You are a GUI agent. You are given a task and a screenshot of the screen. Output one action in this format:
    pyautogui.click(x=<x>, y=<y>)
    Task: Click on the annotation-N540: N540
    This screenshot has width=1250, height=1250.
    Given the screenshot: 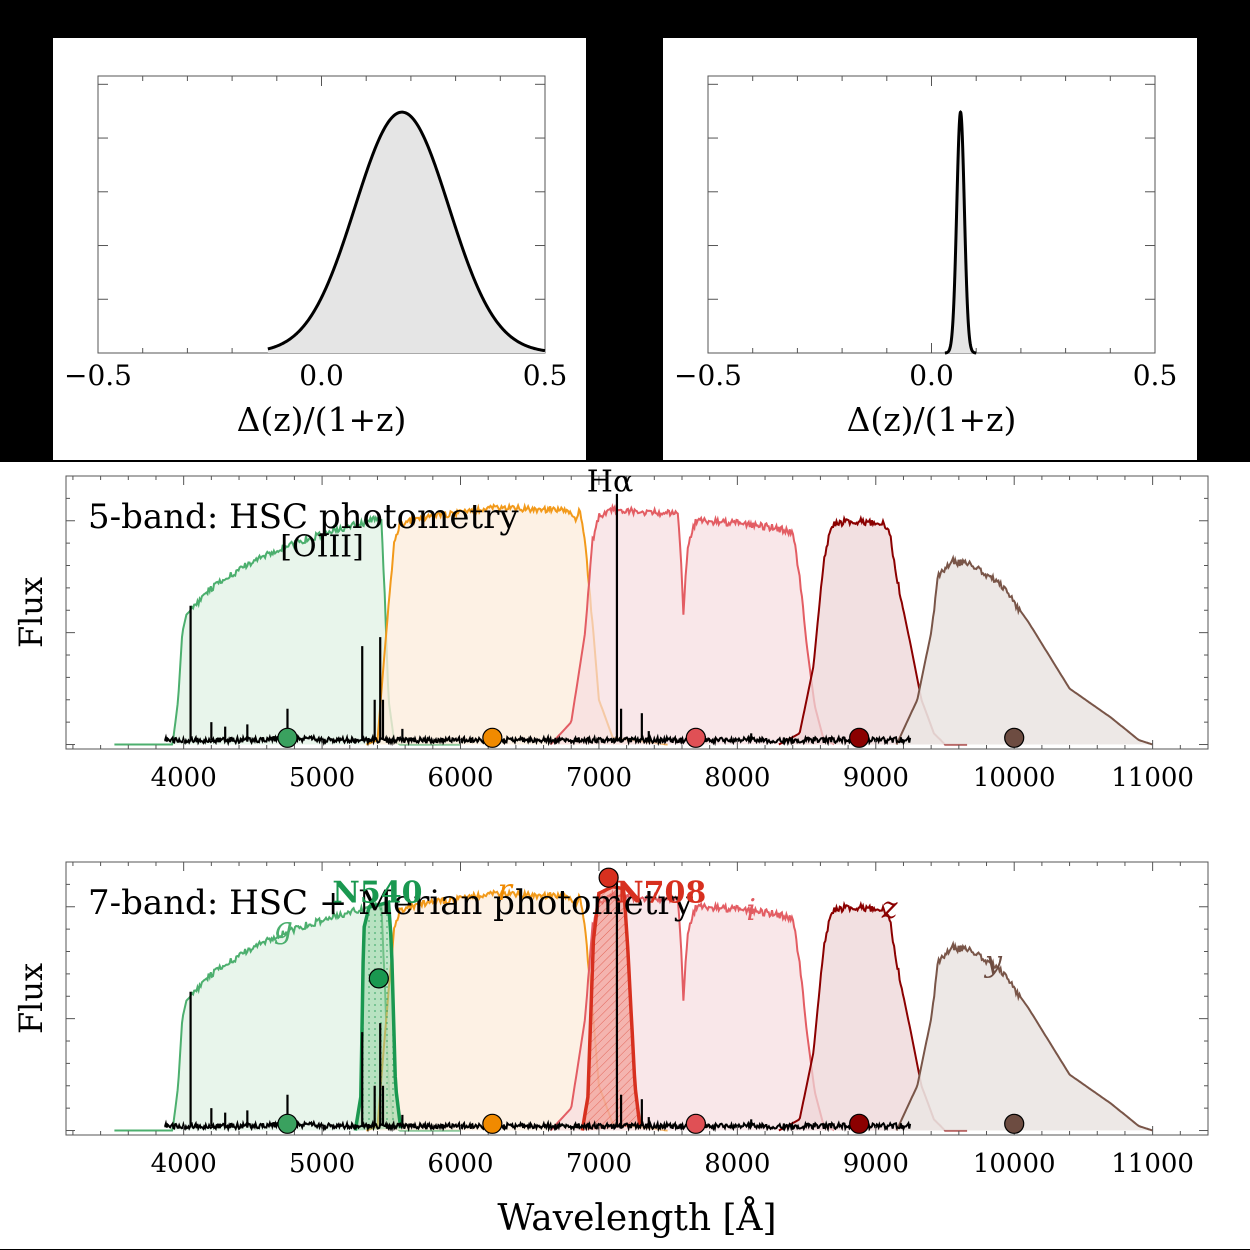 What is the action you would take?
    pyautogui.click(x=377, y=892)
    